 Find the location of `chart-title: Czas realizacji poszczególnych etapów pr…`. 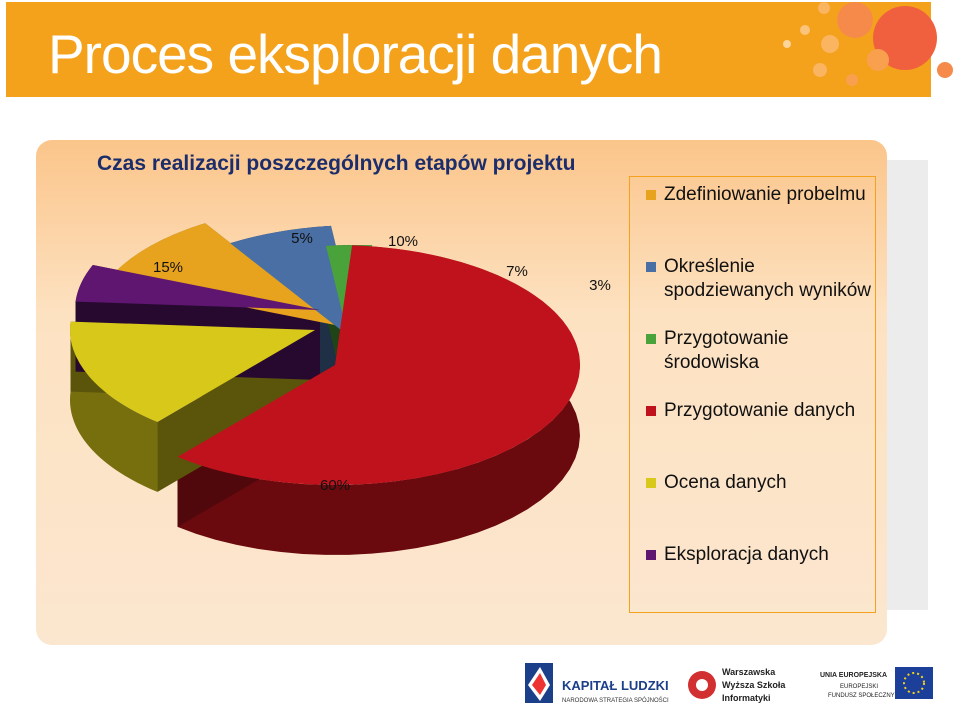

chart-title: Czas realizacji poszczególnych etapów pr… is located at coordinates (336, 163).